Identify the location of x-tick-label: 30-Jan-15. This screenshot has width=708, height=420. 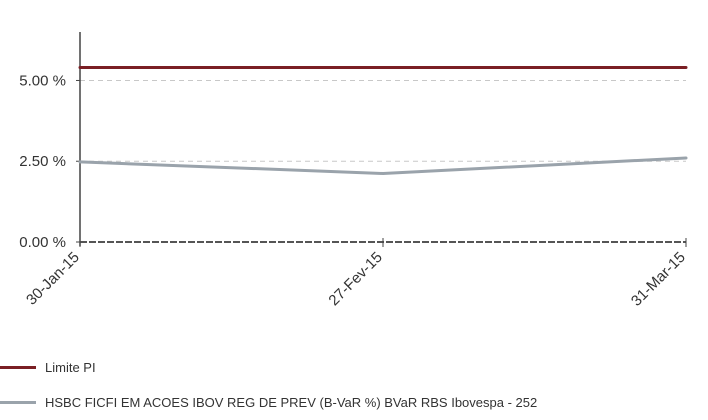
(53, 279).